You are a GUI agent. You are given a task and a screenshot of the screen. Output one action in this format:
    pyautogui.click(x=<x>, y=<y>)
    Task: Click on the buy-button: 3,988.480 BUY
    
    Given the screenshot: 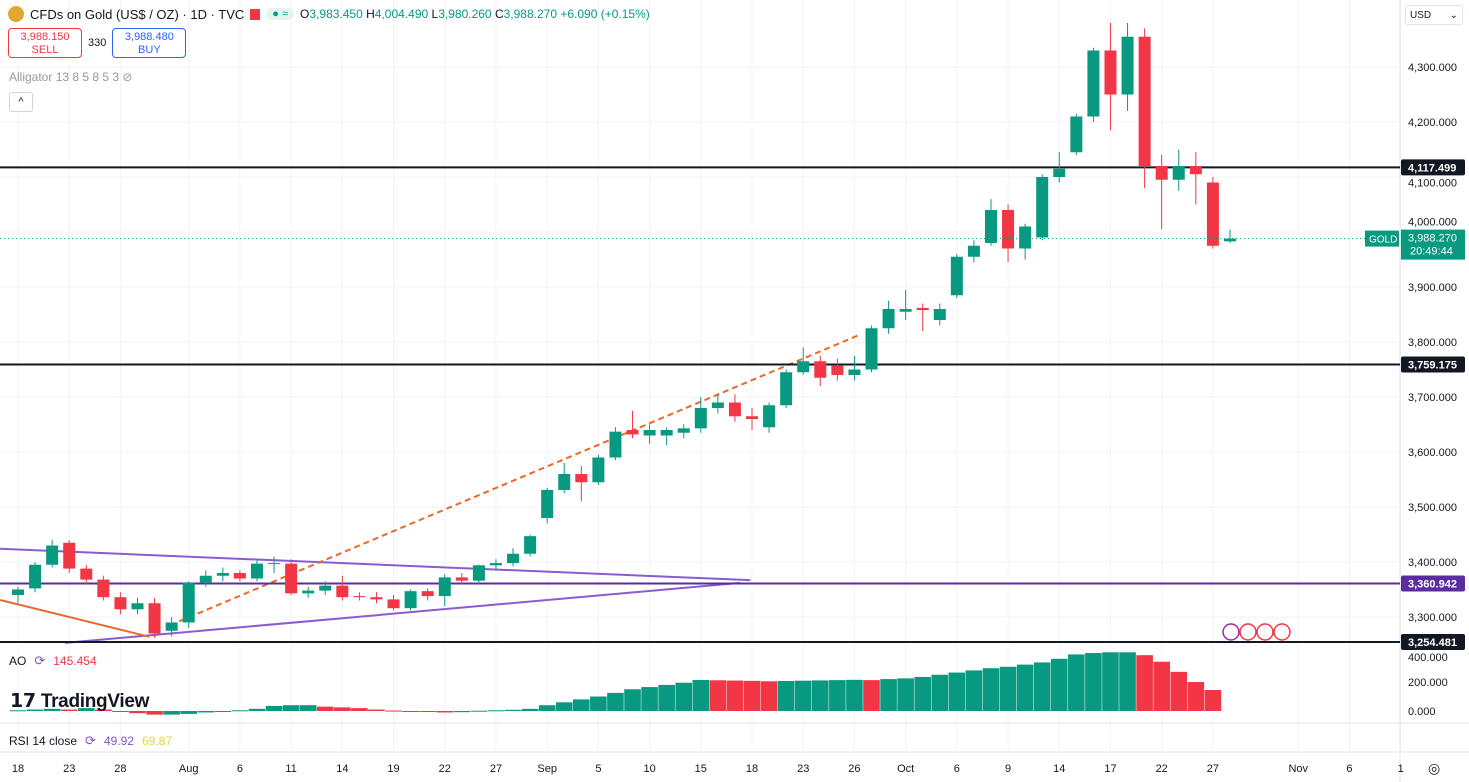 What is the action you would take?
    pyautogui.click(x=149, y=43)
    